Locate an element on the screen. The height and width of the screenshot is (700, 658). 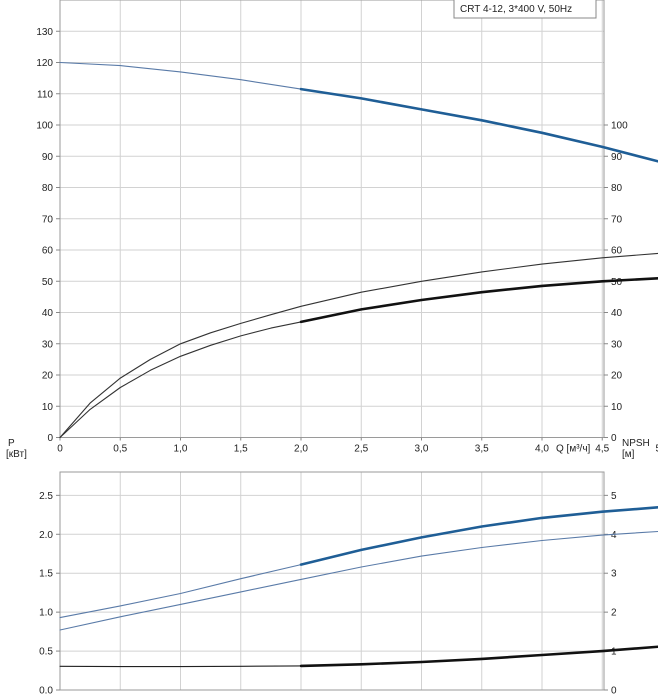
left-tick-label: 60 is located at coordinates (48, 251).